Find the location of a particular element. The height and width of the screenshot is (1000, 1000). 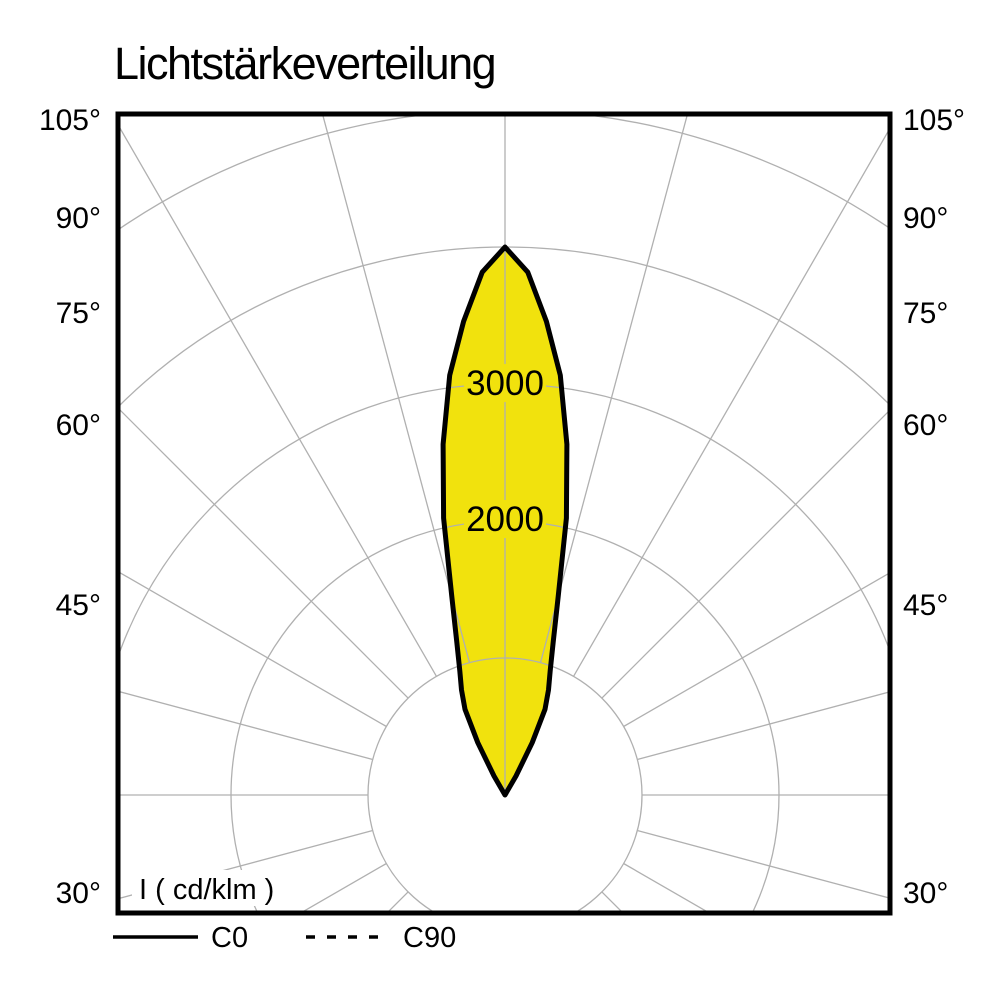

gamma-label-right-105: 105° is located at coordinates (934, 120).